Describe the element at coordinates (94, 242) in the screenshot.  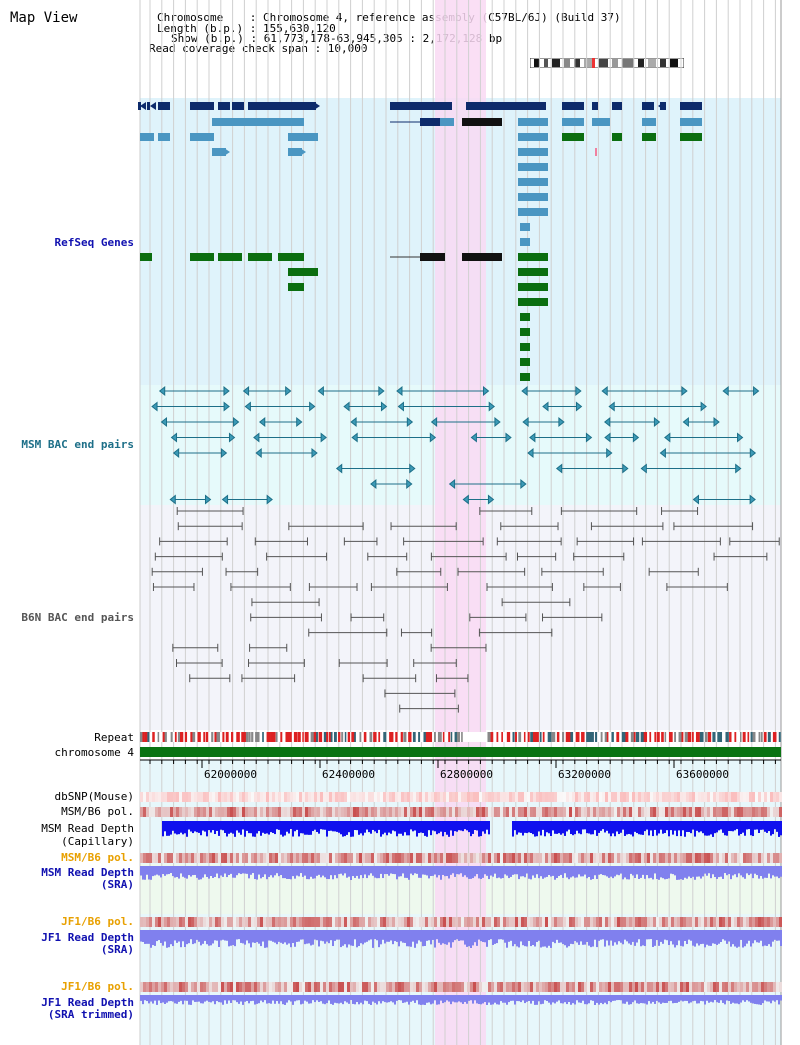
I see `track-label-refseq: RefSeq Genes` at that location.